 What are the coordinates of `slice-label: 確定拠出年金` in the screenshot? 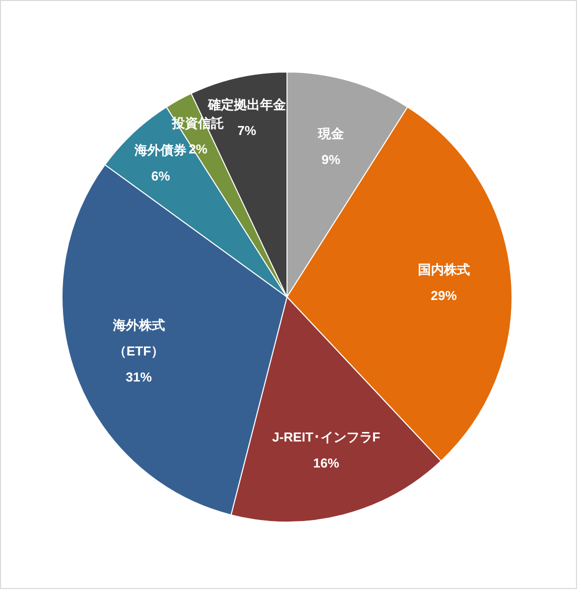 It's located at (246, 104).